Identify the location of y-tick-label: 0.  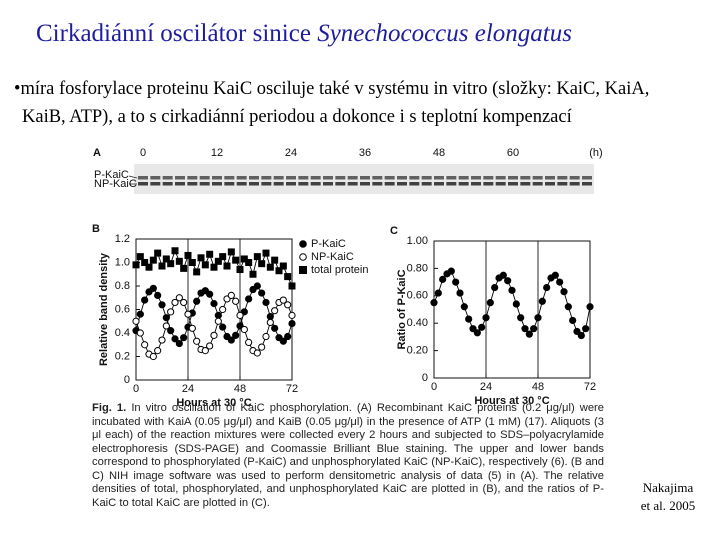
(425, 378).